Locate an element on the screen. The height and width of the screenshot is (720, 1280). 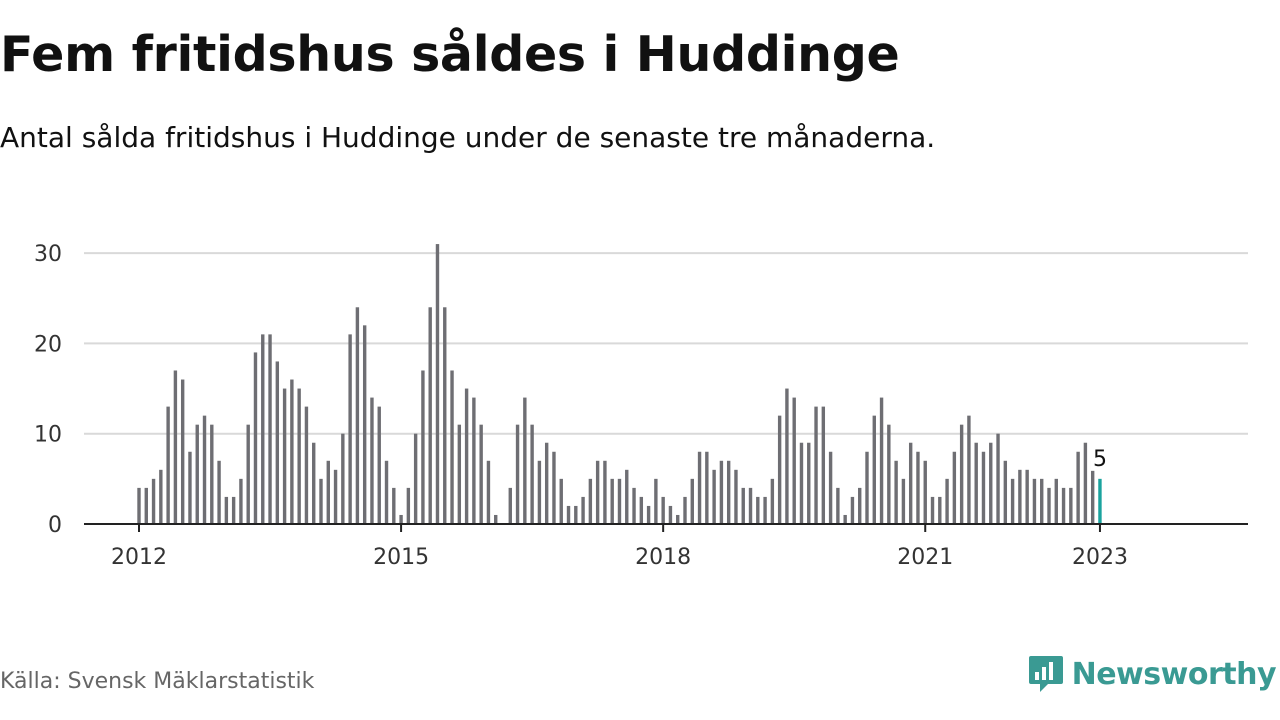
brand: Newsworthy is located at coordinates (1152, 674).